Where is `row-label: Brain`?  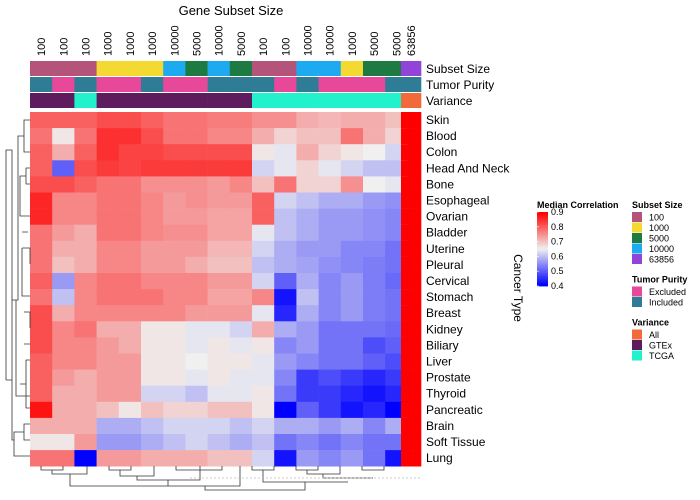
row-label: Brain is located at coordinates (440, 426).